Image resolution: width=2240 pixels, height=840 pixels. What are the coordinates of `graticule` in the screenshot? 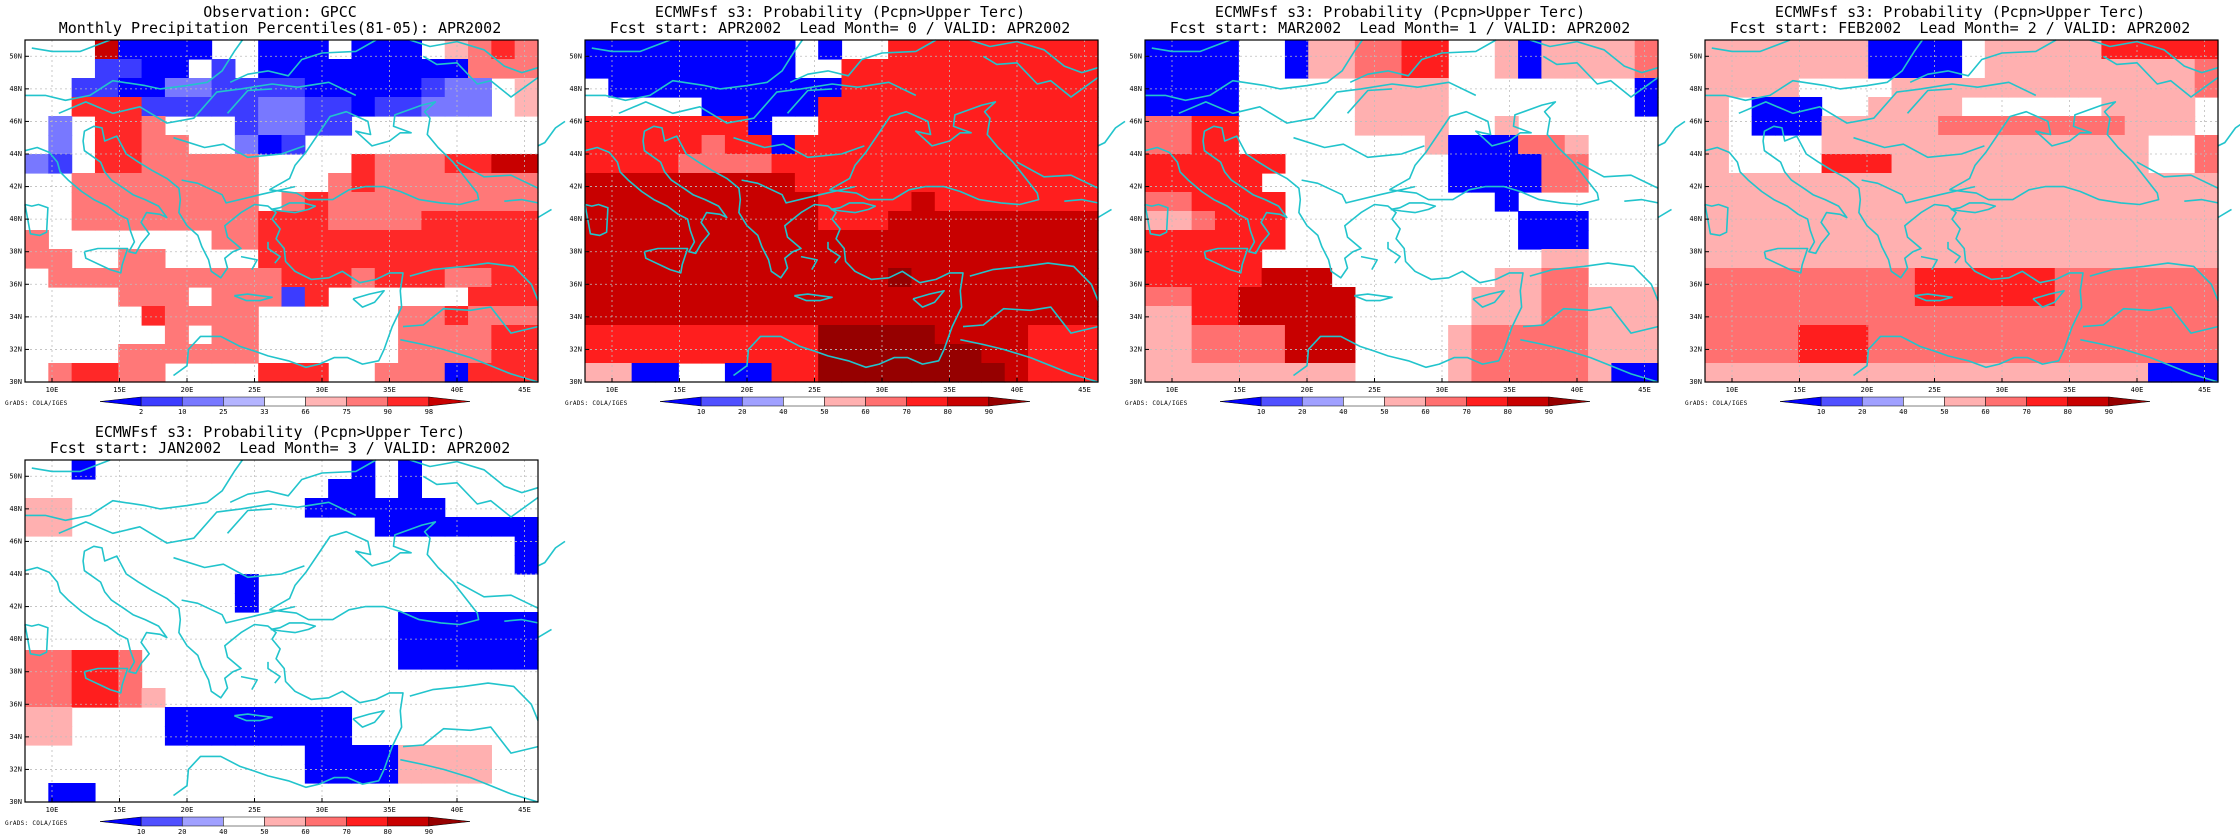 It's located at (1401, 211).